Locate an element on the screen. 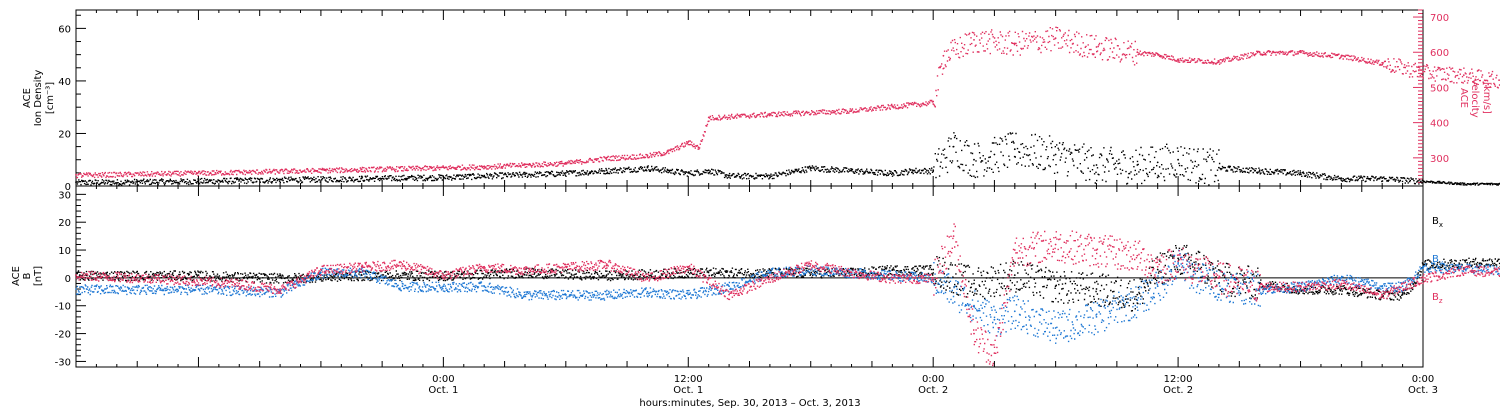  bottom-left-axis: -30 -20 -10 0 10 20 30 is located at coordinates (70, 279).